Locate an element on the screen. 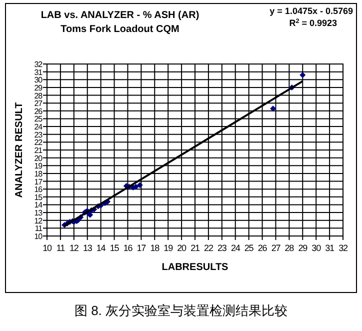 The image size is (362, 331). y-tick-label: 32 is located at coordinates (39, 64).